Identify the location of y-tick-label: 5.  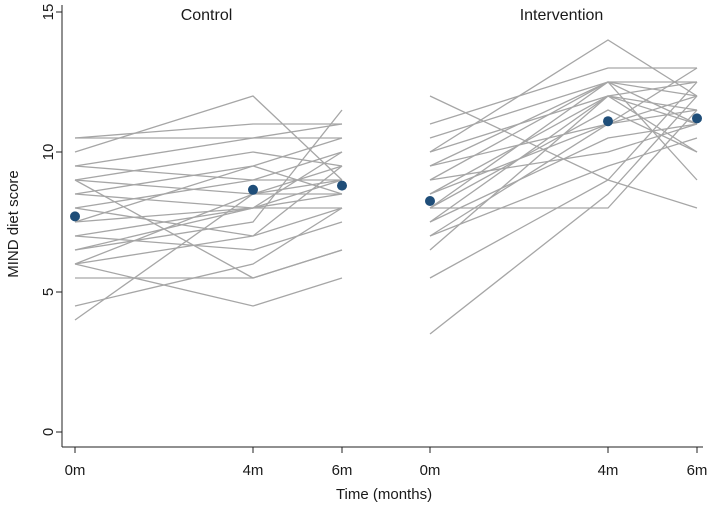
(48, 292).